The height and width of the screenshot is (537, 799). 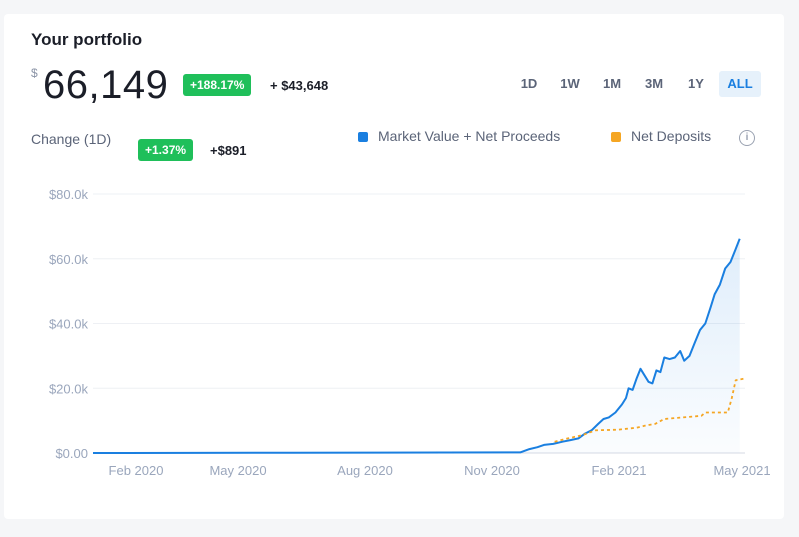 What do you see at coordinates (741, 470) in the screenshot?
I see `x-tick-label: May 2021` at bounding box center [741, 470].